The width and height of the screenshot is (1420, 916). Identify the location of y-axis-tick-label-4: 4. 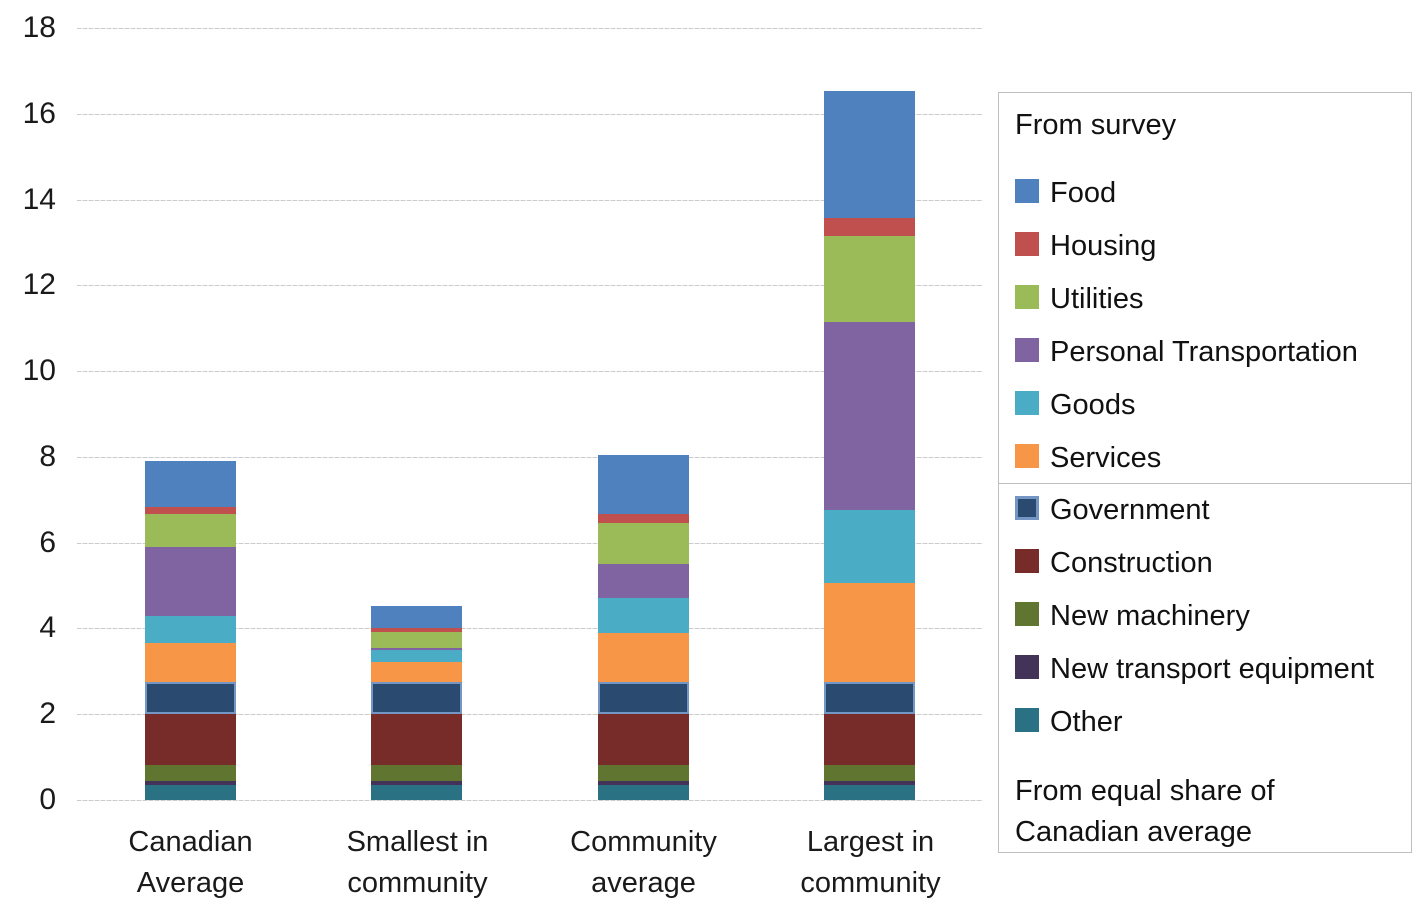
(47, 627).